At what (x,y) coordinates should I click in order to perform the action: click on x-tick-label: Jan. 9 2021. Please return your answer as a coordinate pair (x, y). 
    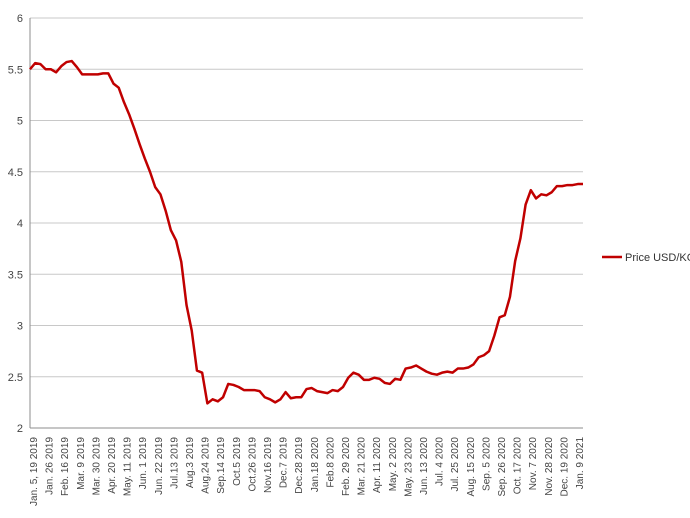
    Looking at the image, I should click on (580, 463).